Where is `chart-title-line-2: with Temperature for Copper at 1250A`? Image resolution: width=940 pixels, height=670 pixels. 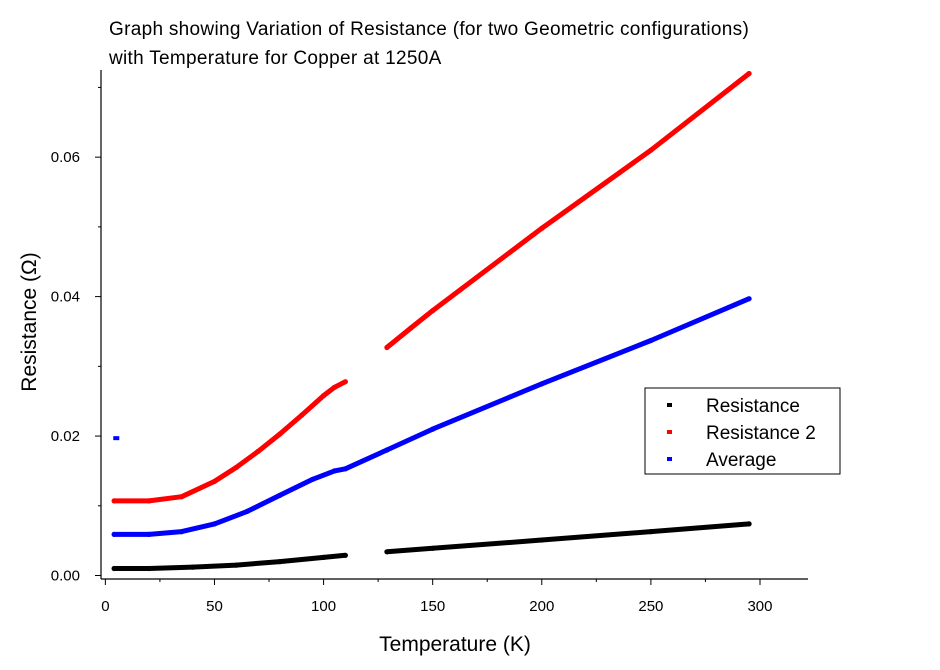
chart-title-line-2: with Temperature for Copper at 1250A is located at coordinates (275, 58).